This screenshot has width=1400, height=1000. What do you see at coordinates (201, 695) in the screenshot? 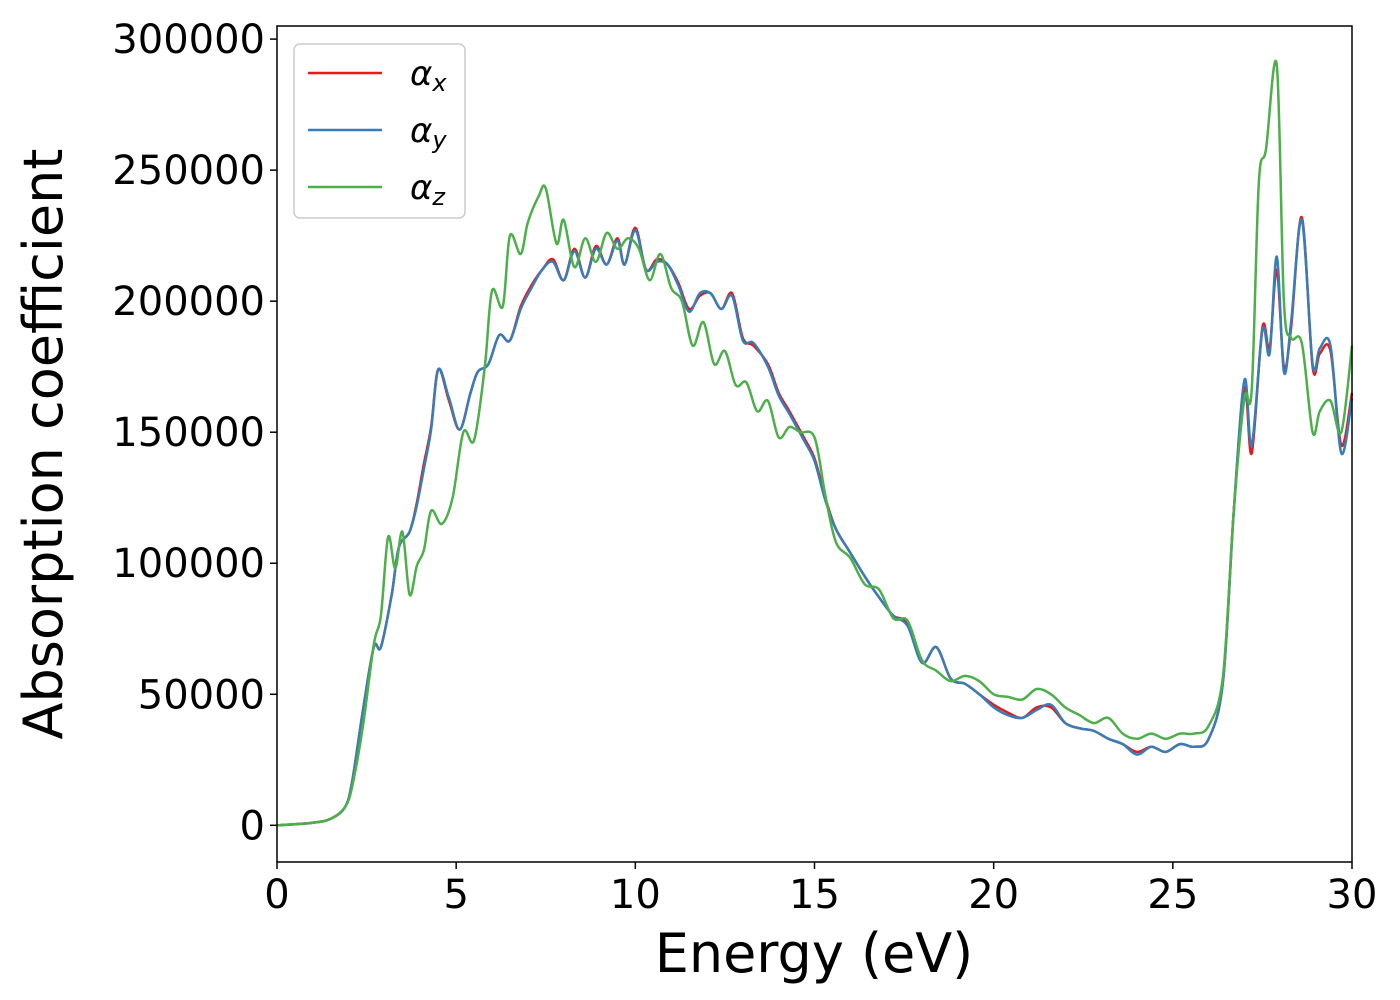
I see `y-tick-label: 50000` at bounding box center [201, 695].